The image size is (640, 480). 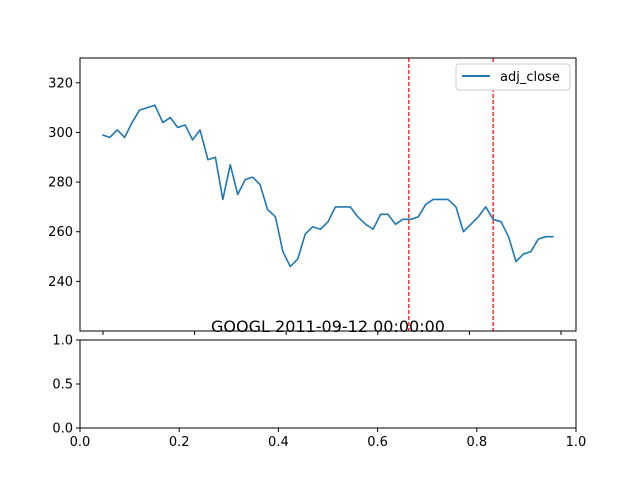 I want to click on bottom-chart-title: GOOGL 2011-09-12 00:00:00, so click(x=328, y=326).